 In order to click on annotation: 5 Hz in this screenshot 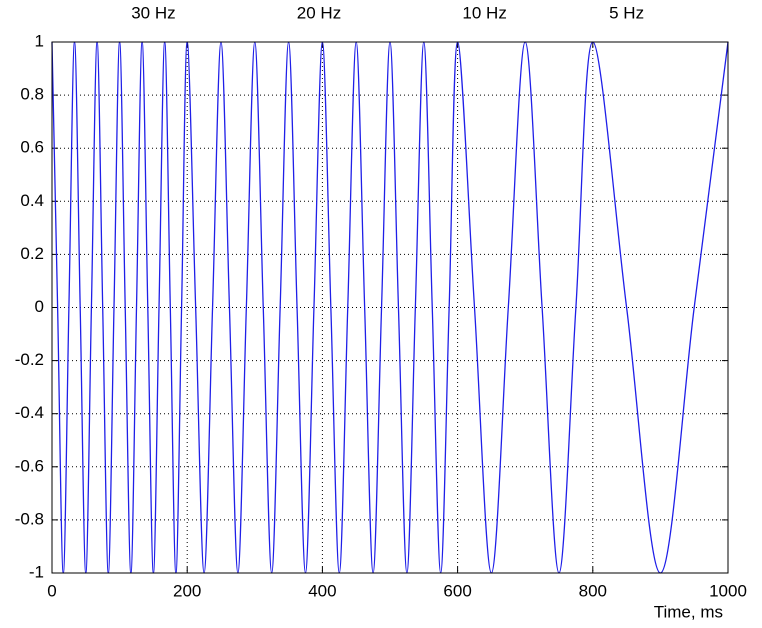, I will do `click(626, 12)`.